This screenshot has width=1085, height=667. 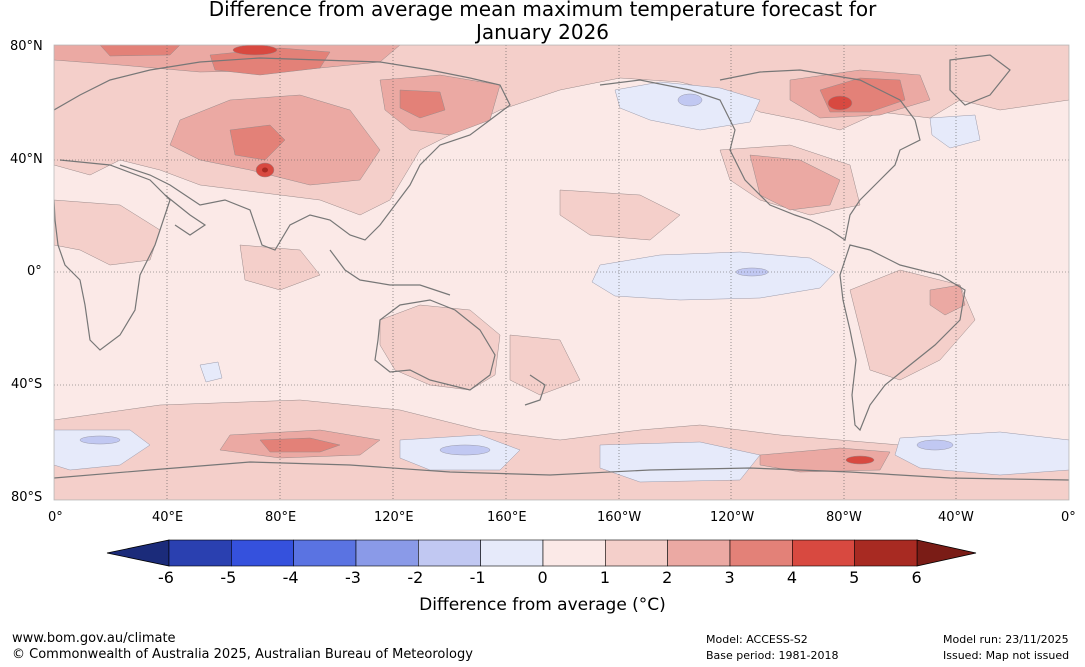 I want to click on footer-base-period: Base period: 1981-2018, so click(x=772, y=655).